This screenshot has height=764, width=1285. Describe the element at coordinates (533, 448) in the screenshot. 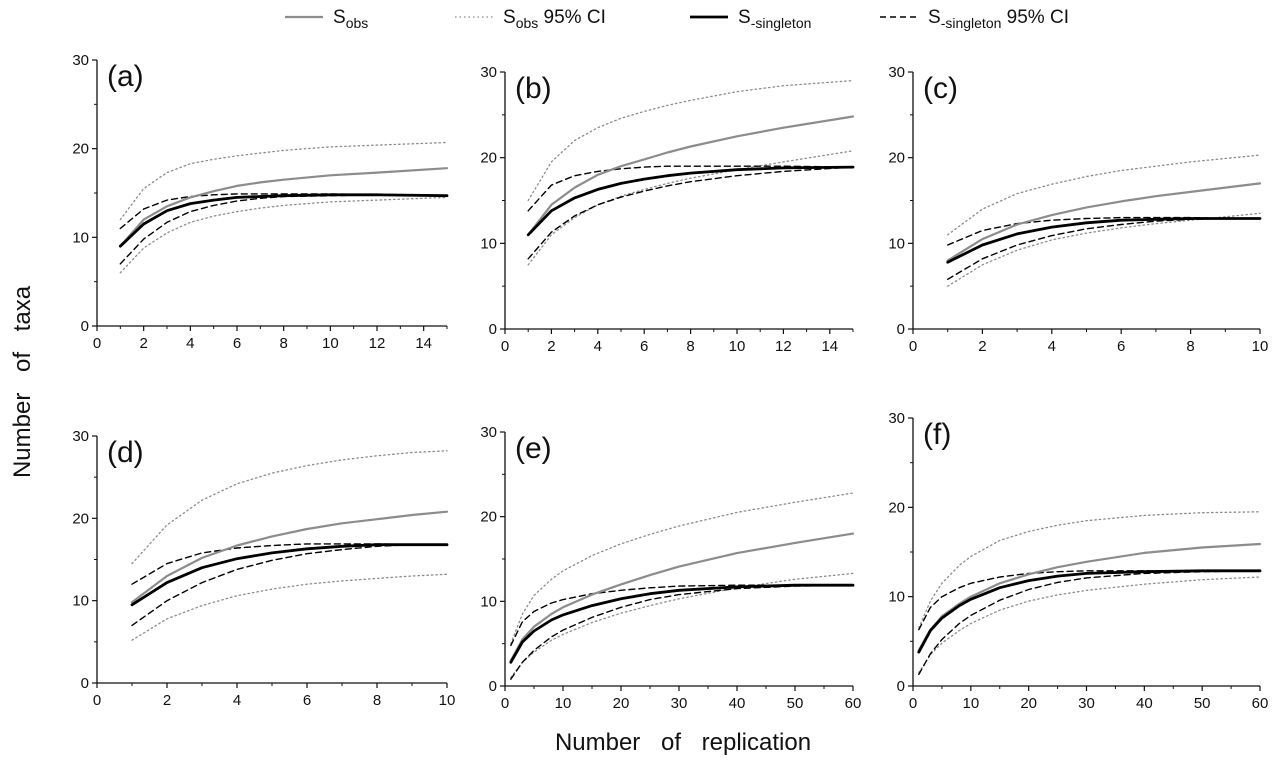

I see `panel-label: (e)` at that location.